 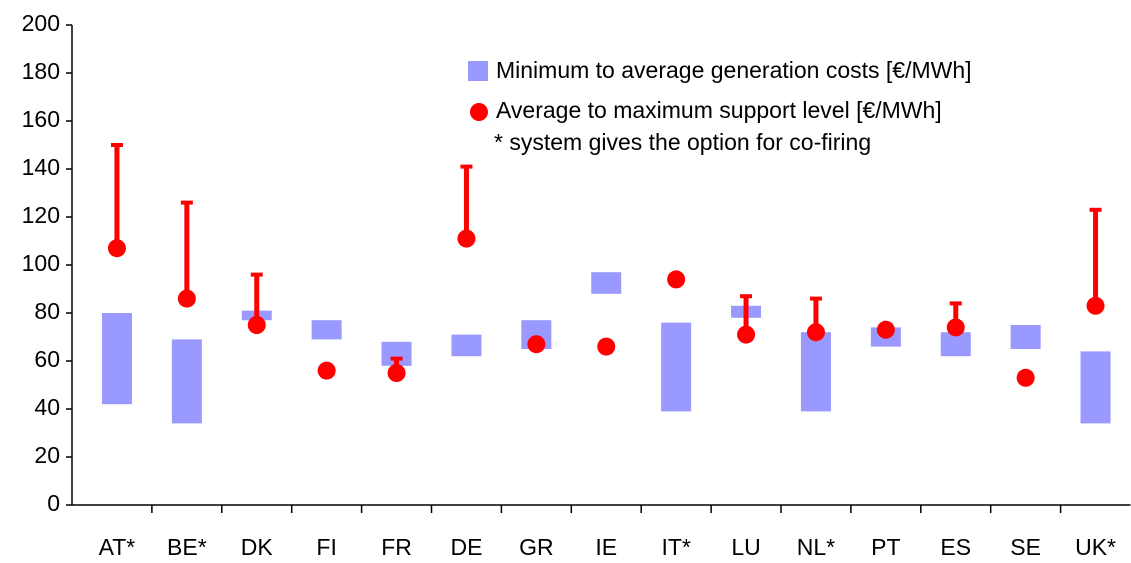 I want to click on y-tick-label: 160, so click(x=41, y=119).